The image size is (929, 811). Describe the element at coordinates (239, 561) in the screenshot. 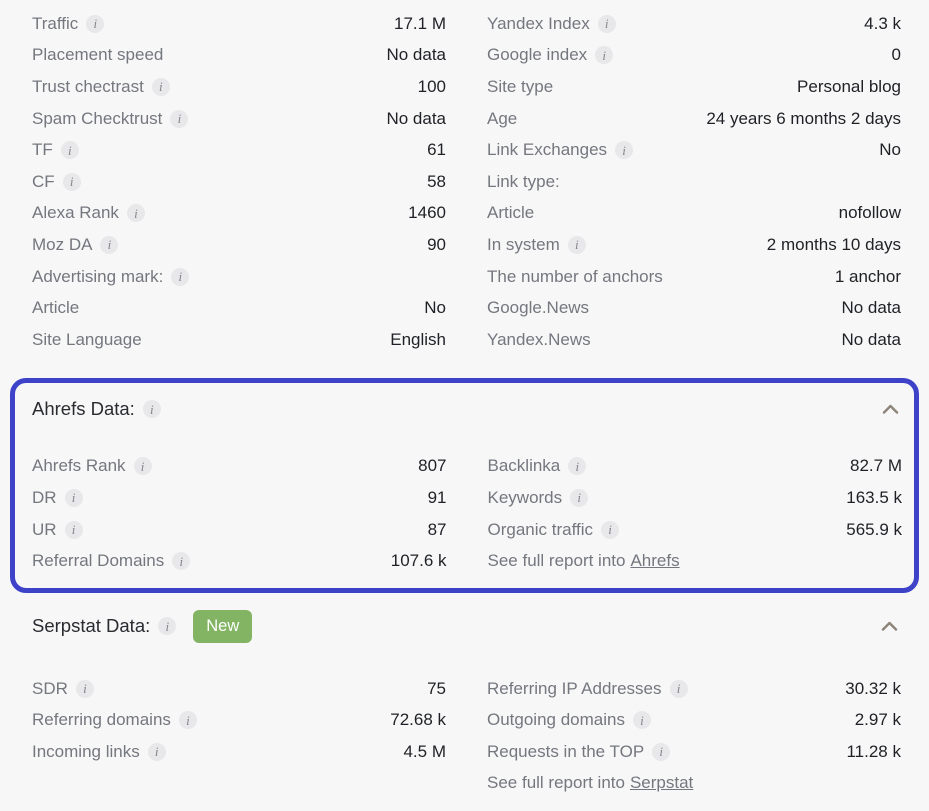

I see `metric-row: Referral Domains i 107.6 k` at that location.